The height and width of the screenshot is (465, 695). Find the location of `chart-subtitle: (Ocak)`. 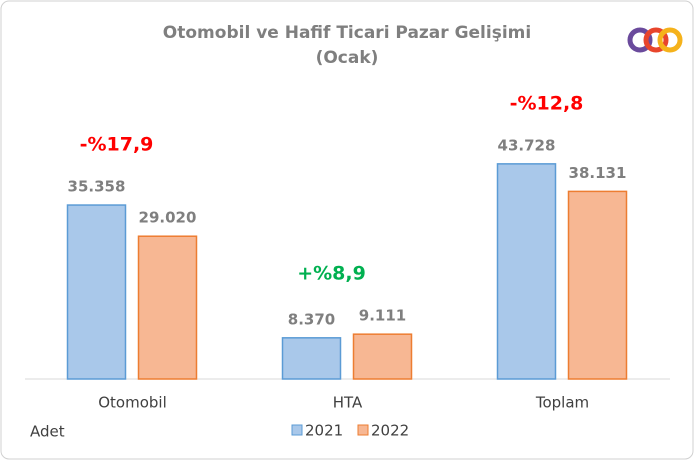

chart-subtitle: (Ocak) is located at coordinates (347, 58).